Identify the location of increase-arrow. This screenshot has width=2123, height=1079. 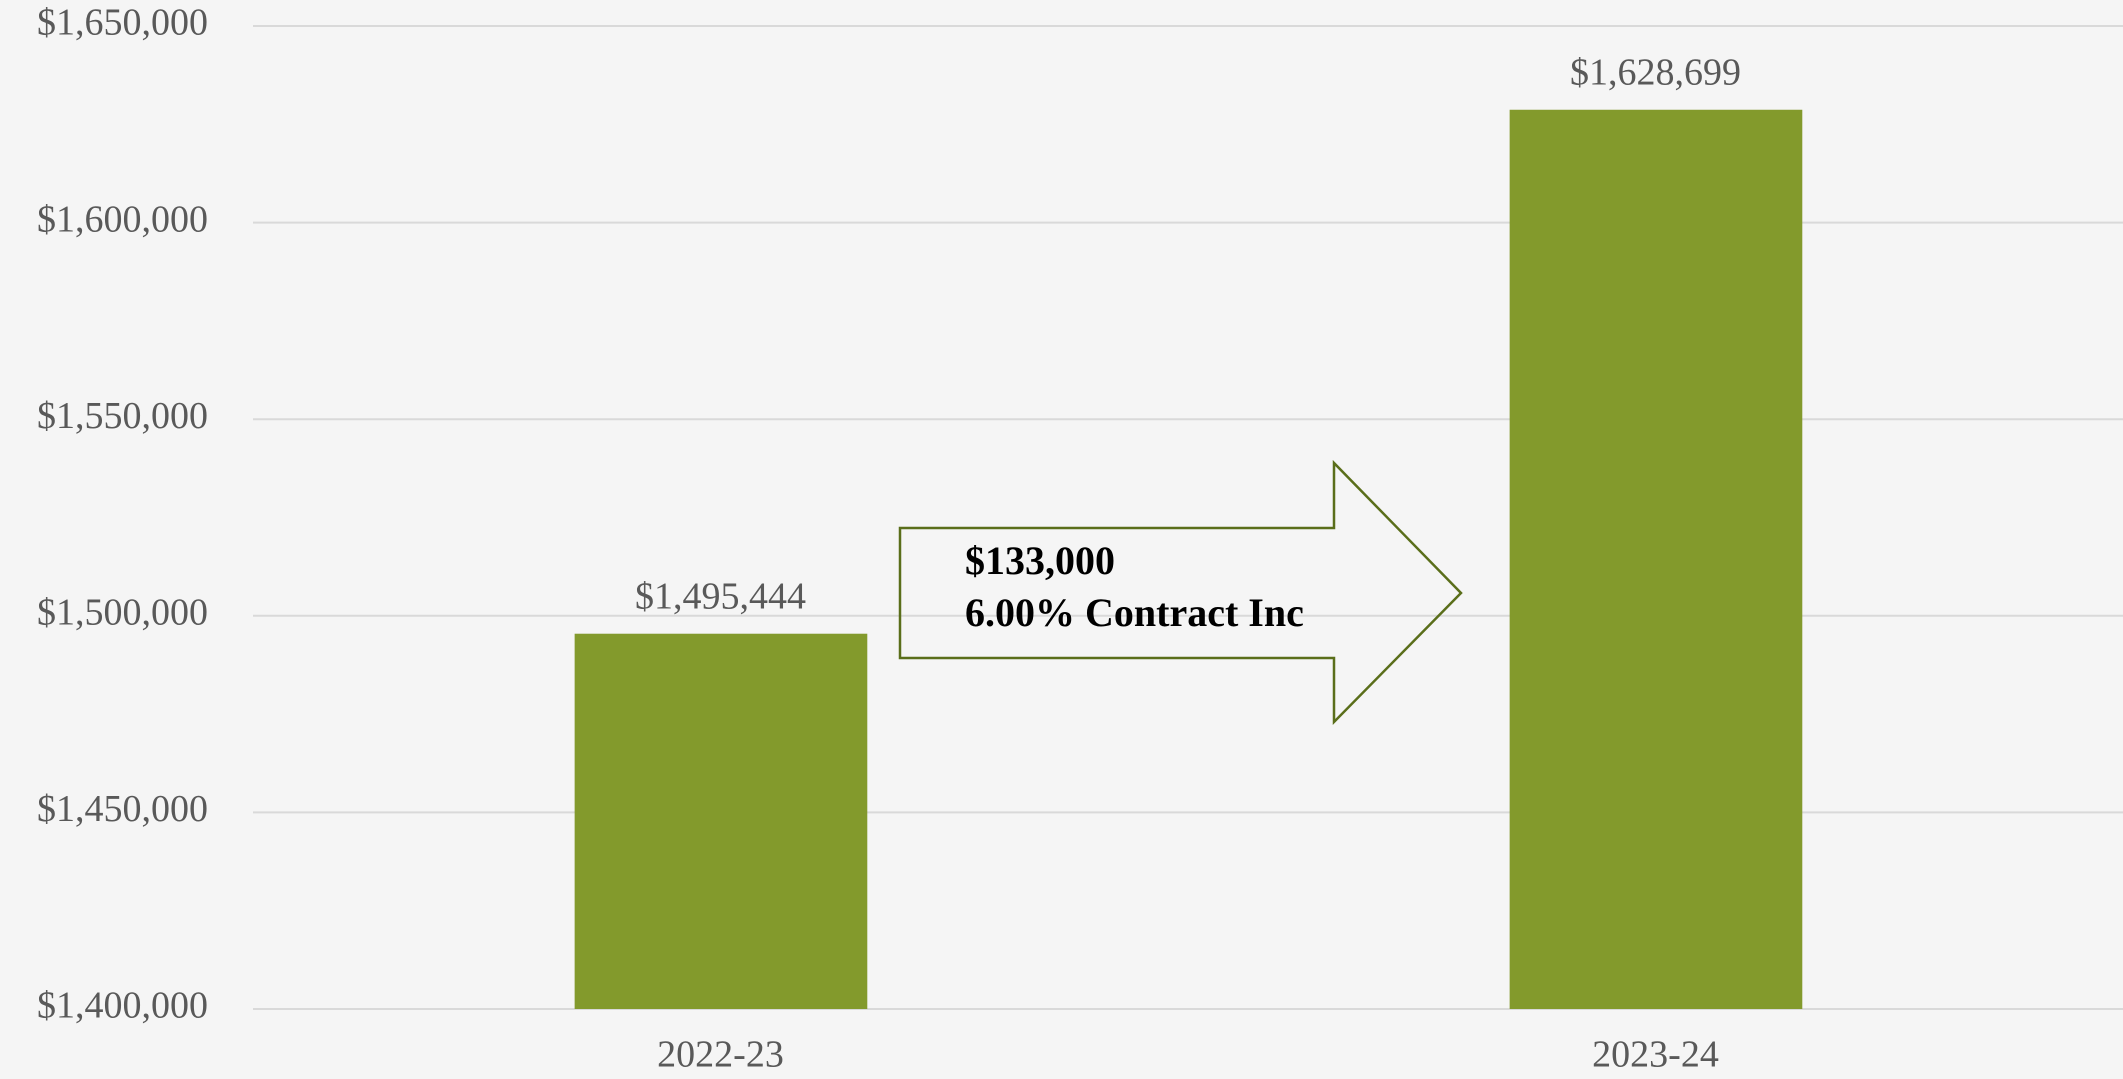
(1180, 592).